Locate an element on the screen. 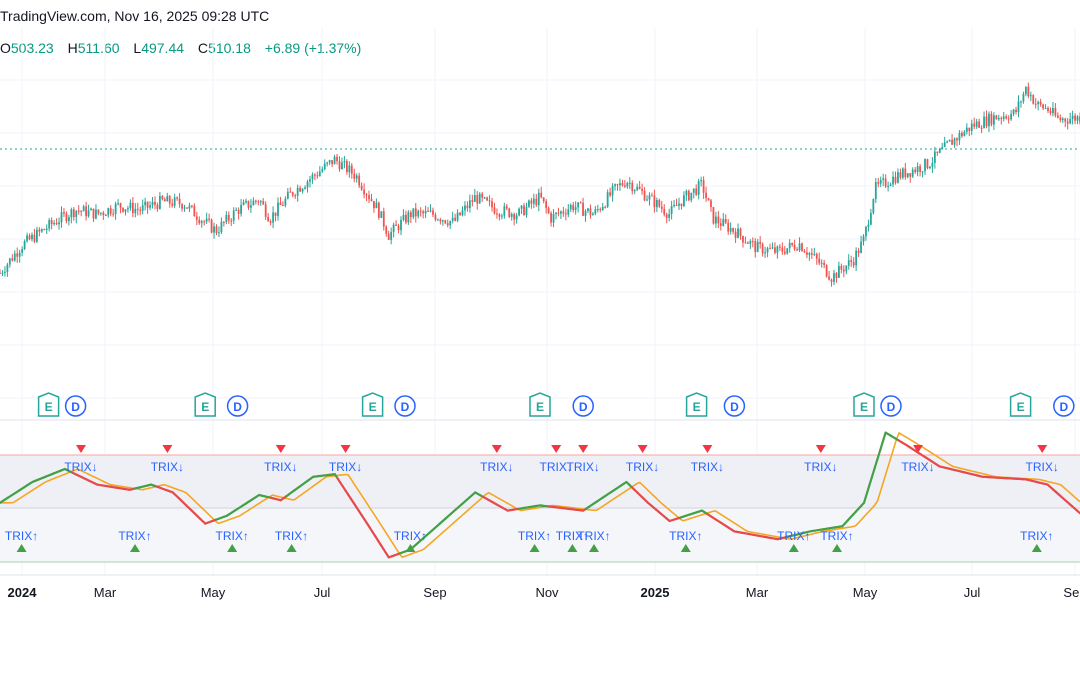 This screenshot has width=1080, height=675. earnings-letter: E is located at coordinates (1021, 407).